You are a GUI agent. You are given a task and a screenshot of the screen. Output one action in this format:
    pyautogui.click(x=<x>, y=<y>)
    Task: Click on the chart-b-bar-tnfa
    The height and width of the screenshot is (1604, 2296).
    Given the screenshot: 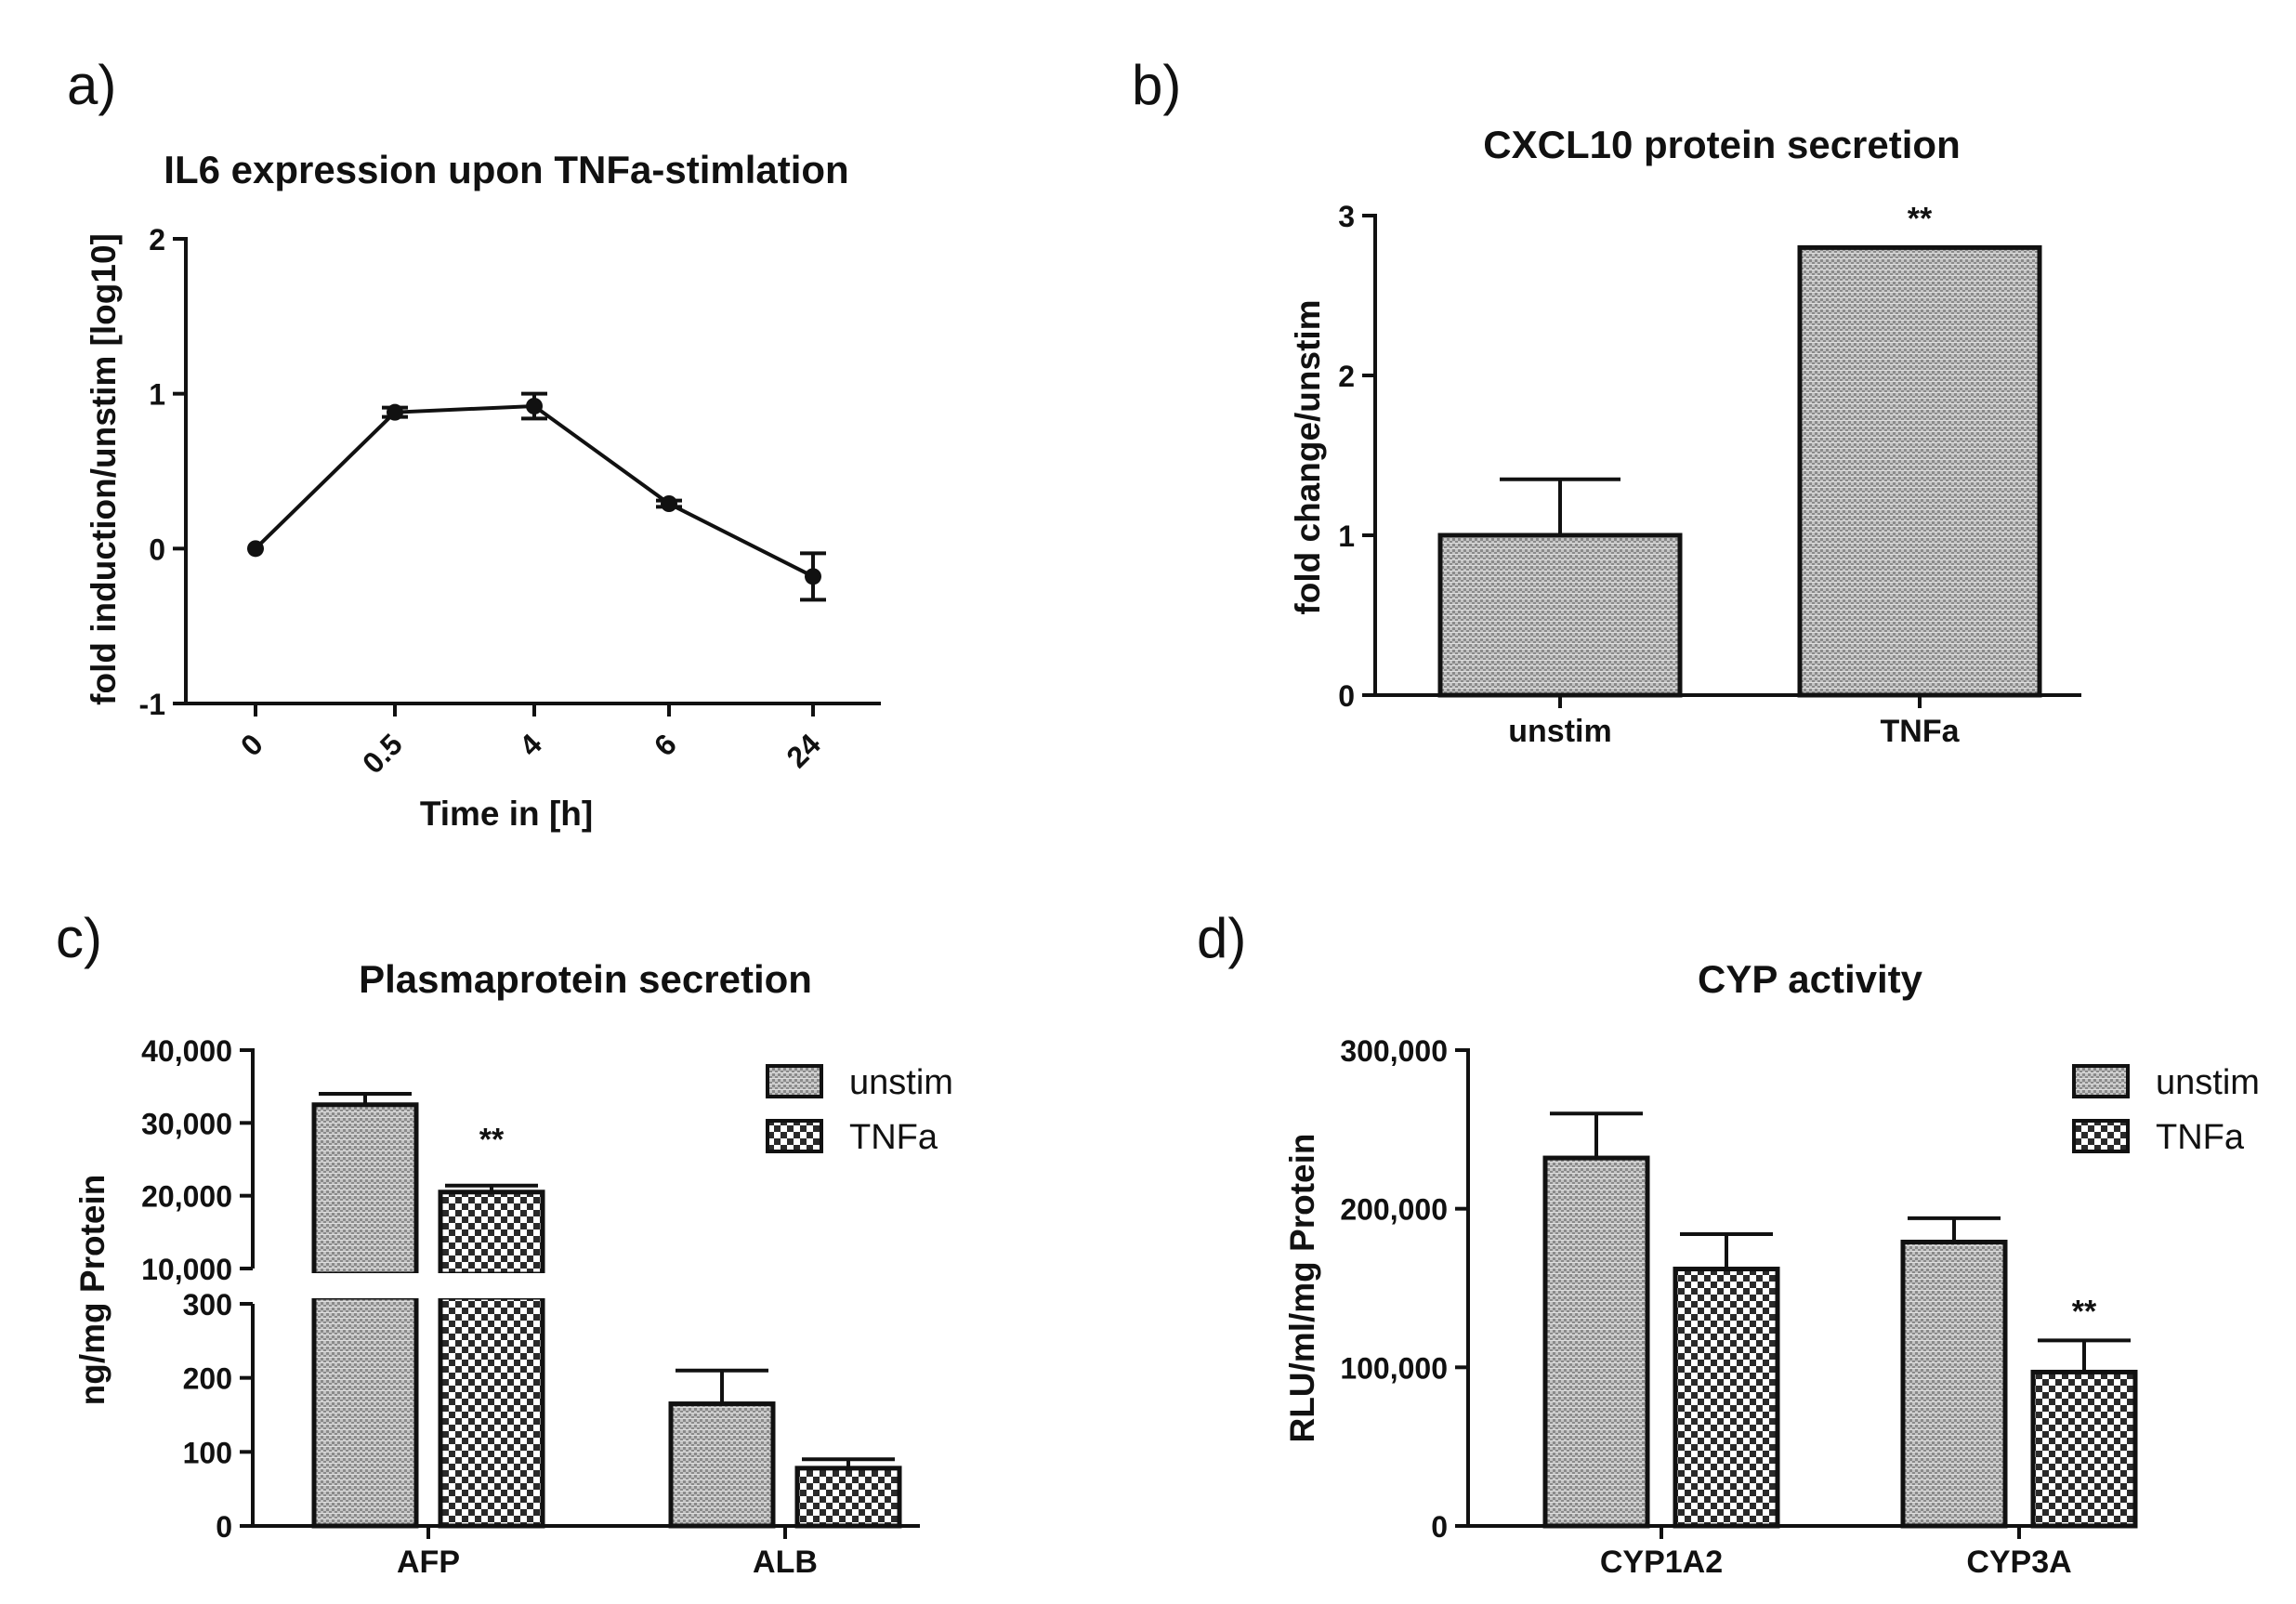 What is the action you would take?
    pyautogui.click(x=1919, y=471)
    